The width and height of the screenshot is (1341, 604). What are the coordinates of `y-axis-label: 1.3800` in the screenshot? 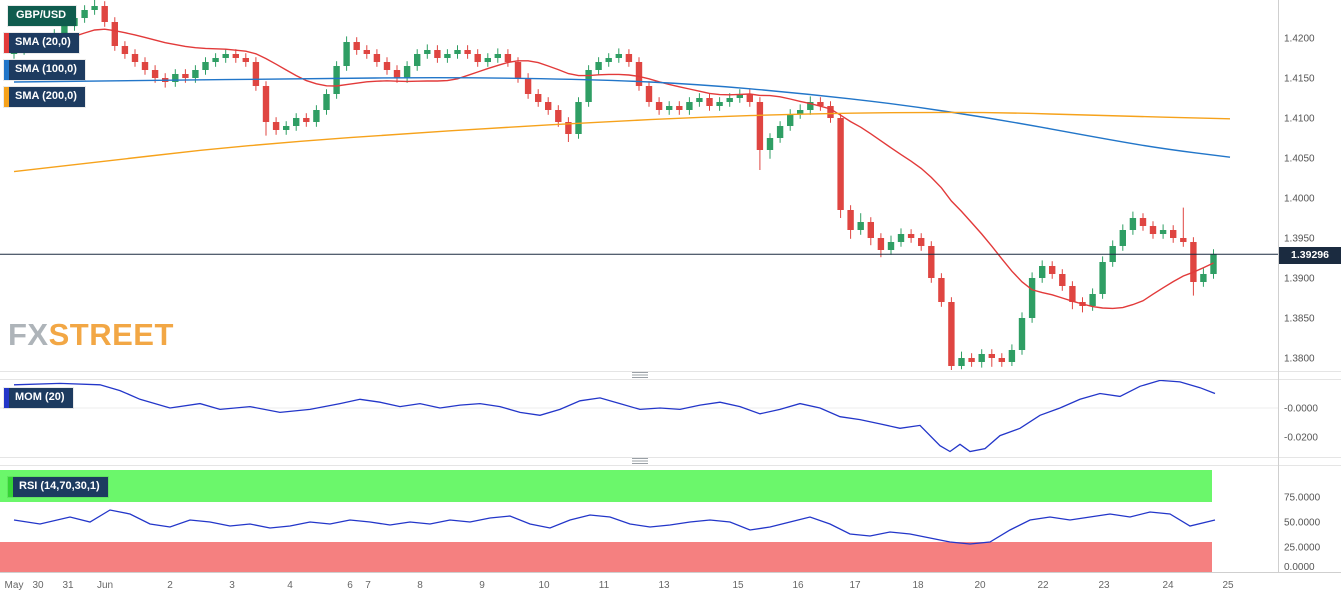 It's located at (1299, 359).